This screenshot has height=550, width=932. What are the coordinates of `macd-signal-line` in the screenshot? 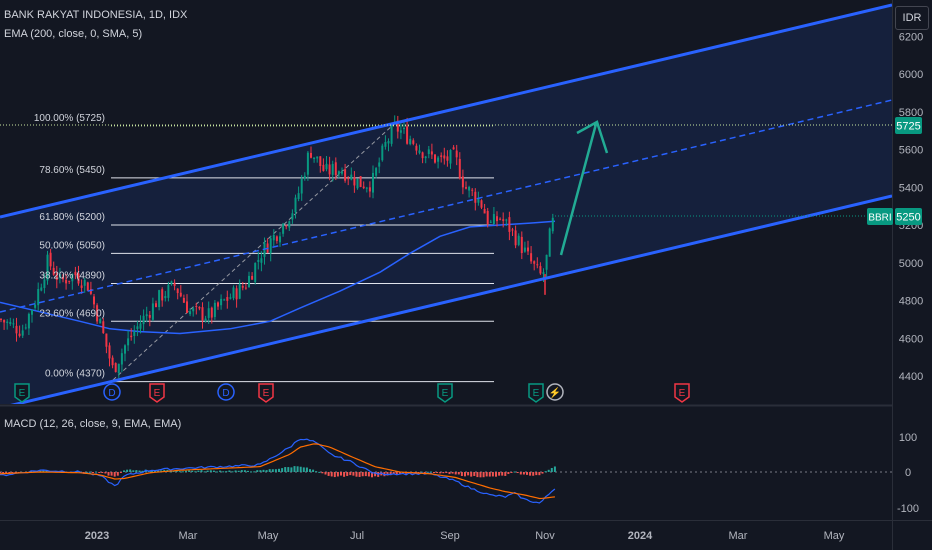 It's located at (277, 471).